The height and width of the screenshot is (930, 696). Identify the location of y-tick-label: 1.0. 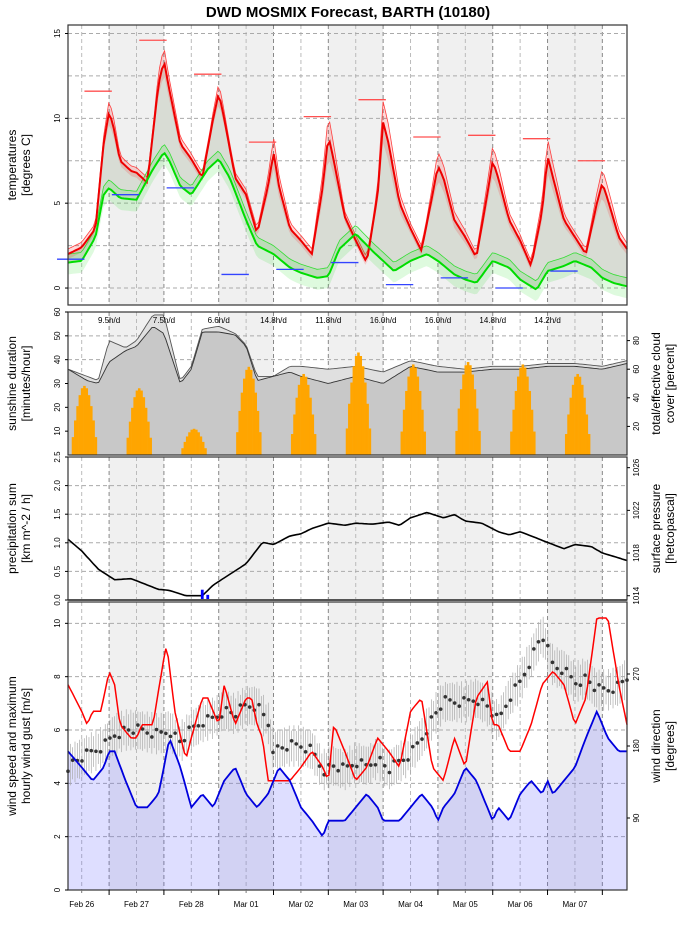
(57, 543).